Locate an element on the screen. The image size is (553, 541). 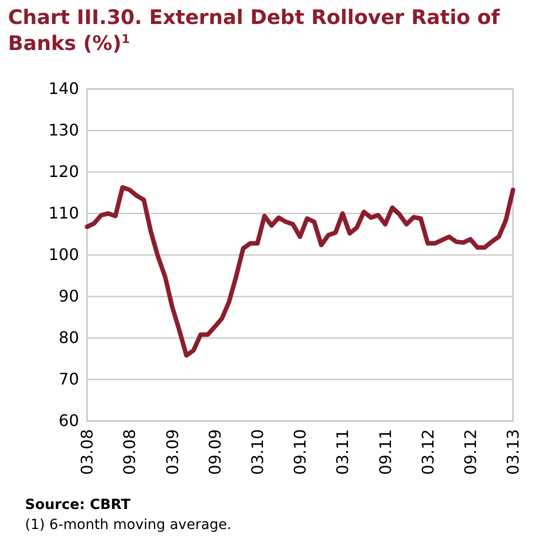
y-tick-label: 80 is located at coordinates (68, 338).